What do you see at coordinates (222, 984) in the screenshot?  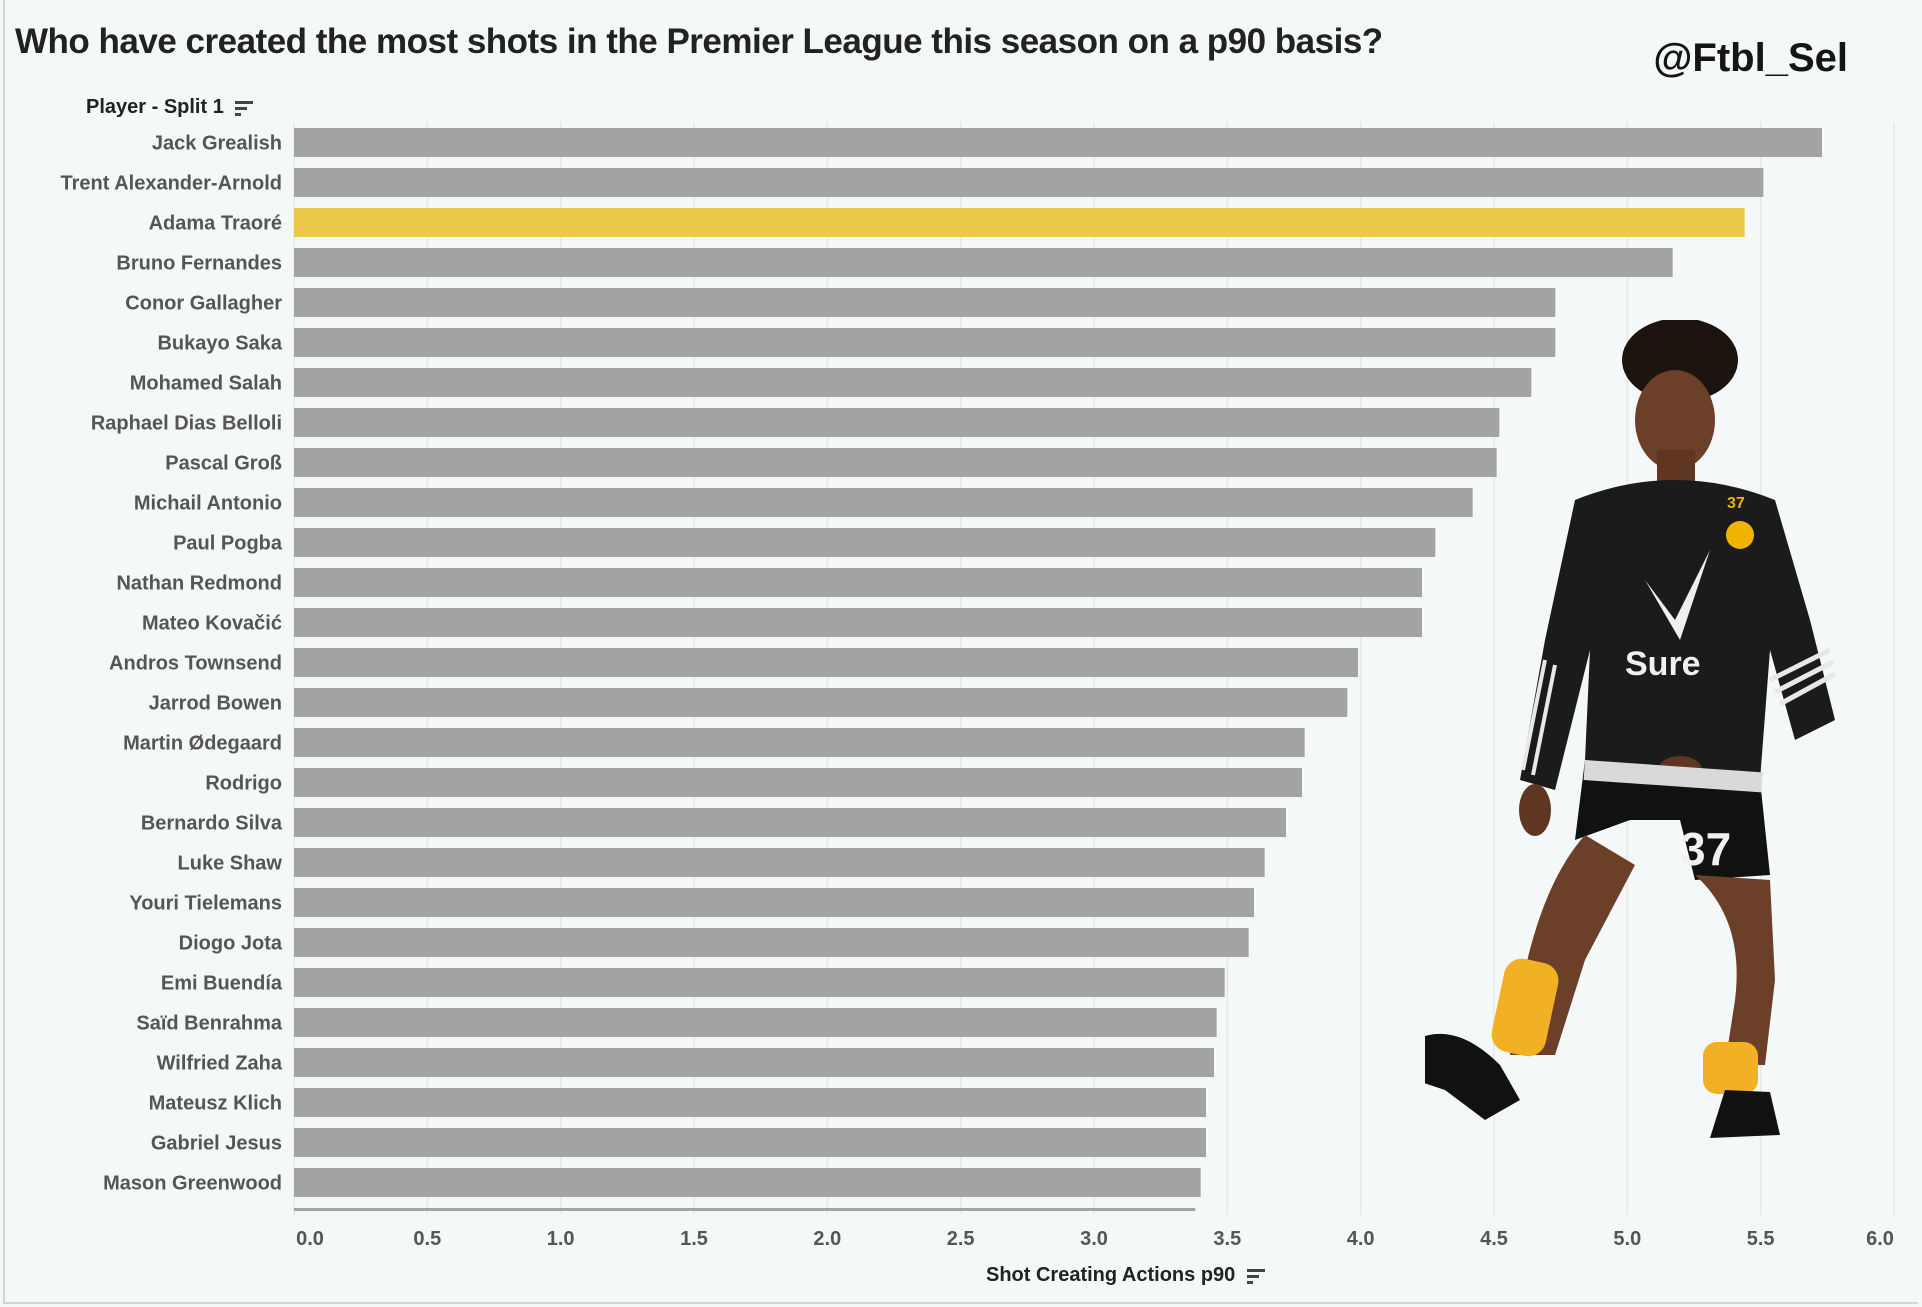 I see `category-label: Emi Buendía` at bounding box center [222, 984].